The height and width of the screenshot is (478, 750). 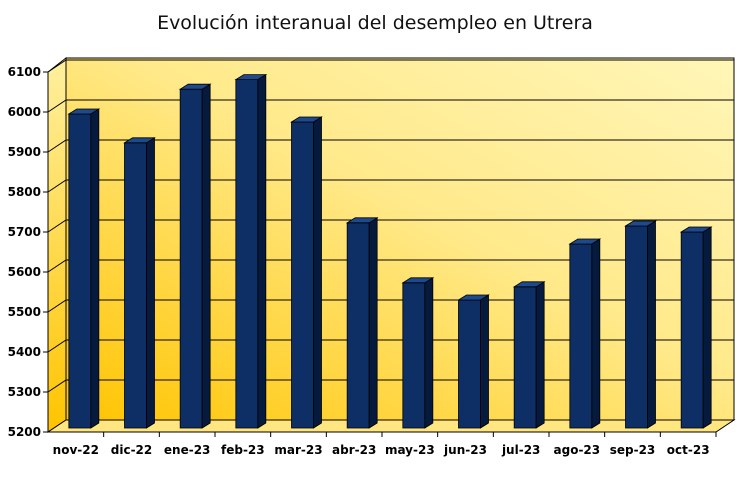 I want to click on x-tick-label: jul-23, so click(x=520, y=450).